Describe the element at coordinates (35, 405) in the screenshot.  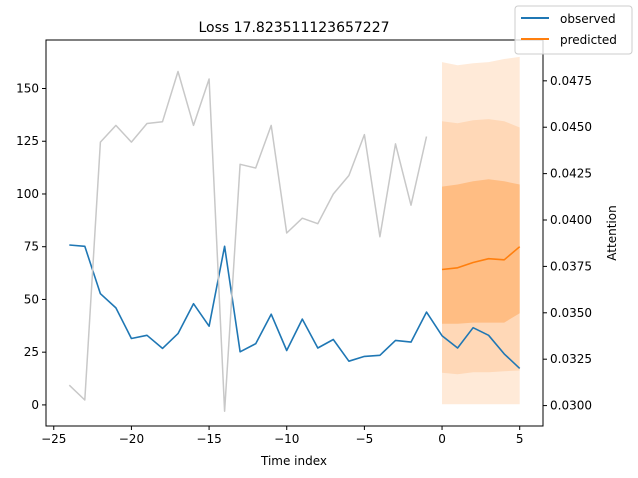
I see `y-tick-label: 0` at that location.